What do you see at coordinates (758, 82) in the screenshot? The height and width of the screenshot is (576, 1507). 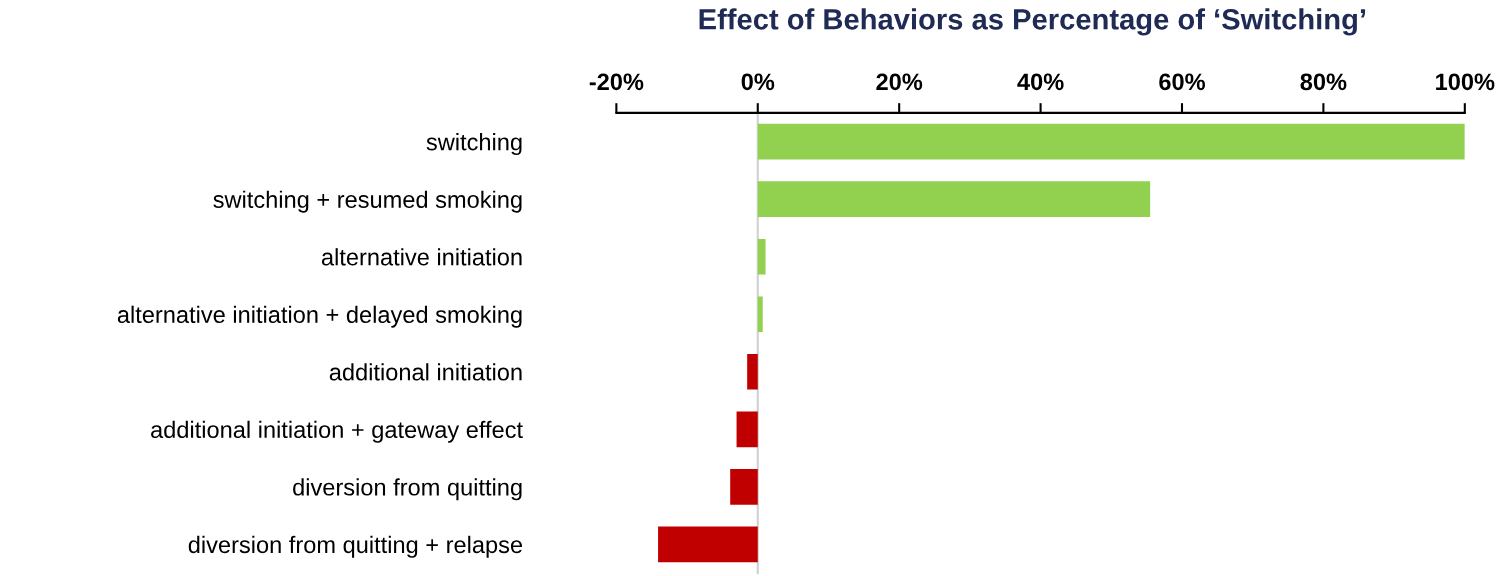 I see `x-tick-label: 0%` at bounding box center [758, 82].